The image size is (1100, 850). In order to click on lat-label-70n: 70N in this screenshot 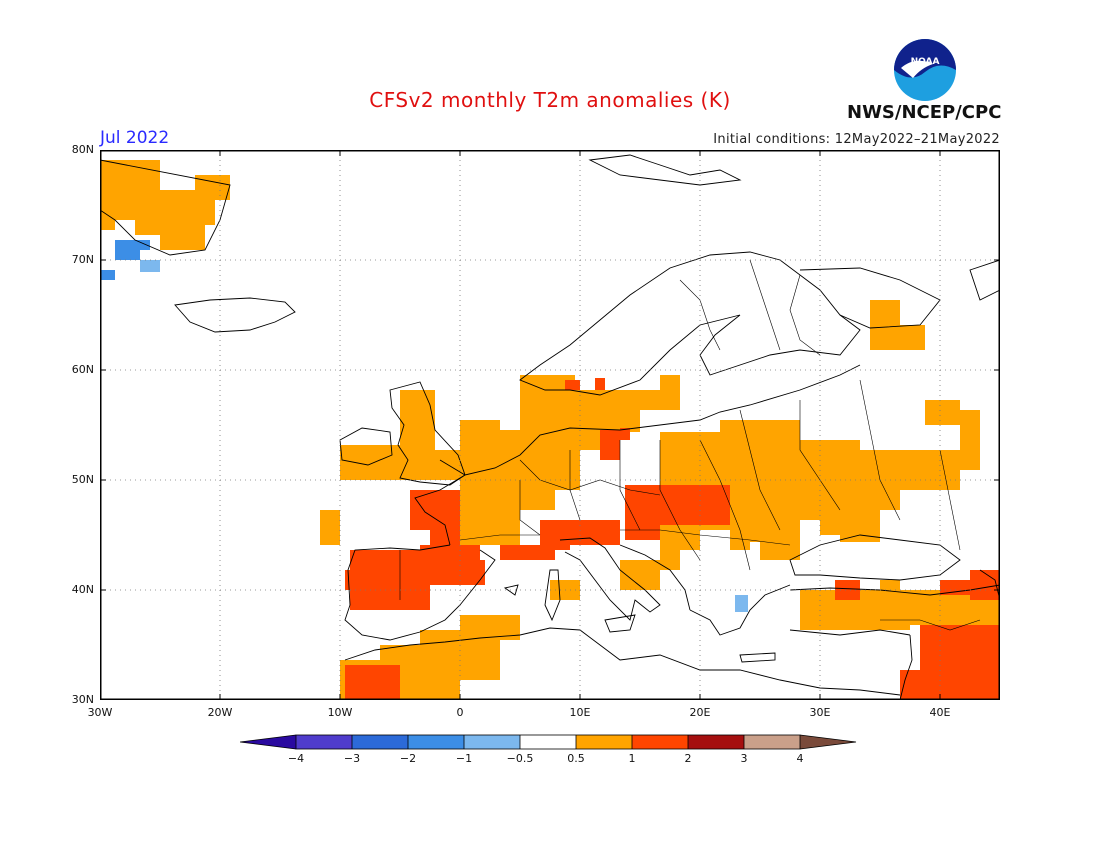, I will do `click(82, 259)`.